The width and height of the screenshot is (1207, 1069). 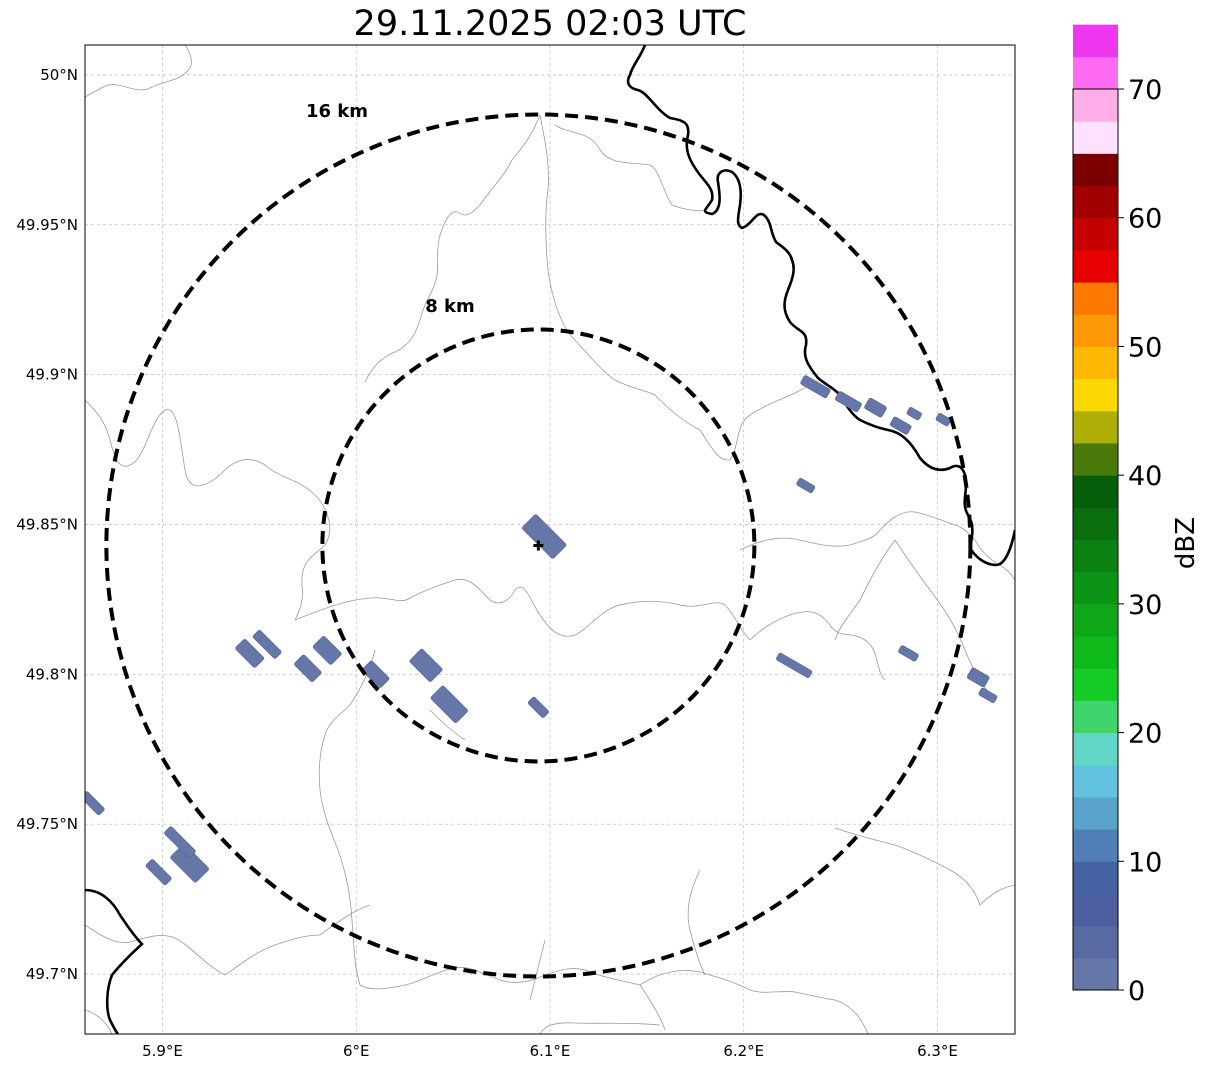 I want to click on colorbar-tick-label: 0, so click(x=1136, y=991).